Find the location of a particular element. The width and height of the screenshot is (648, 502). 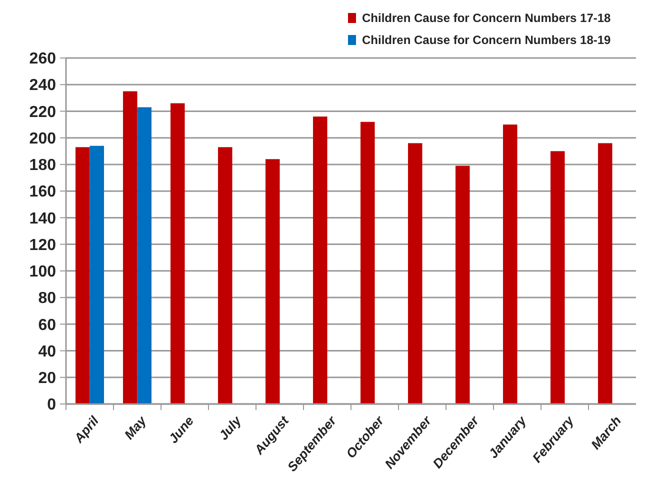

y-tick-label: 220 is located at coordinates (42, 112).